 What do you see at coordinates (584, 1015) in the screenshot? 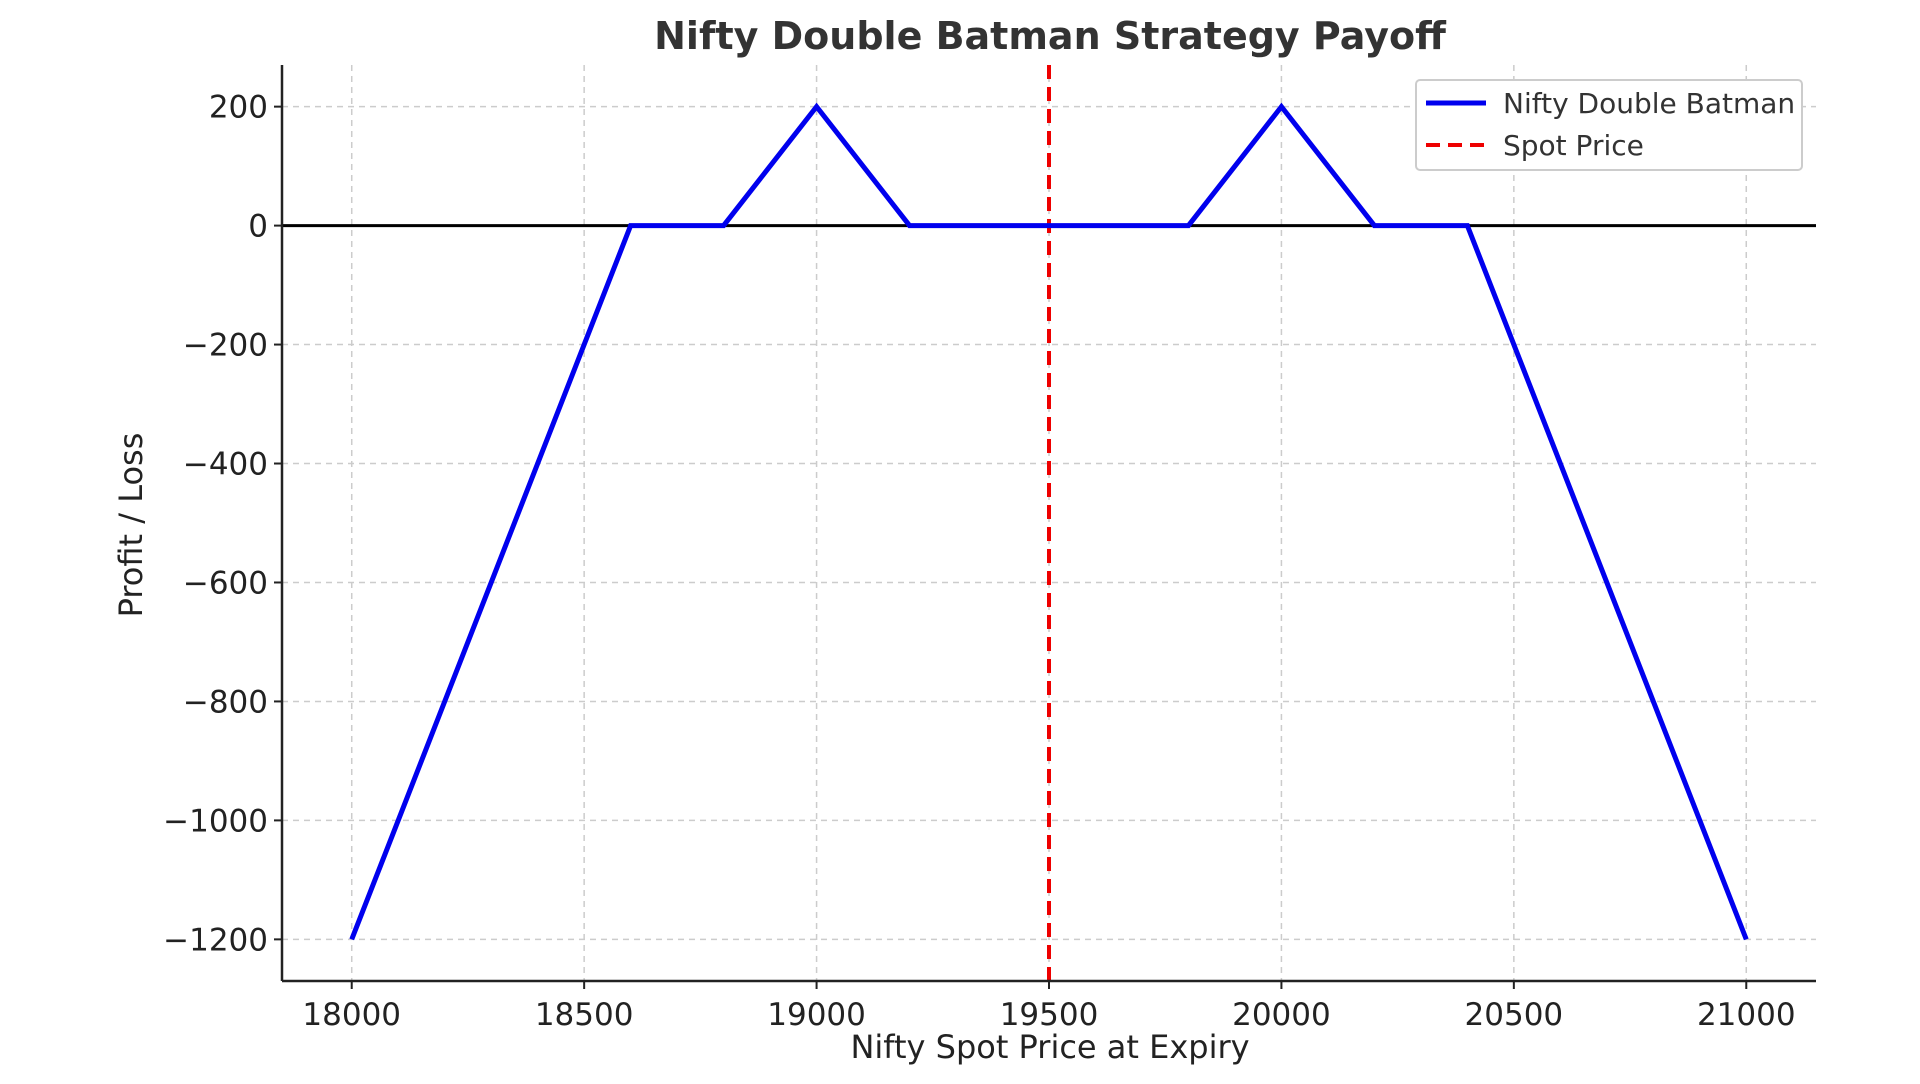
I see `x-tick-label: 18500` at bounding box center [584, 1015].